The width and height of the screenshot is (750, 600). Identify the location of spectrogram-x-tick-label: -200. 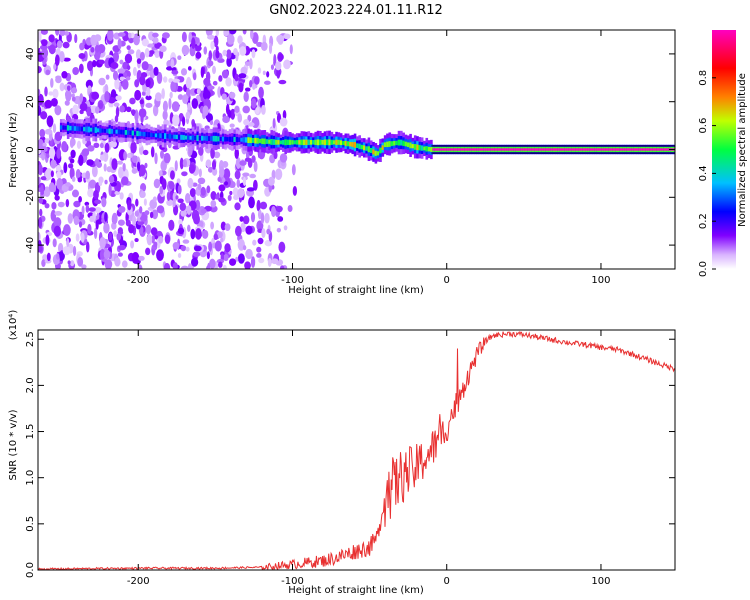
(138, 280).